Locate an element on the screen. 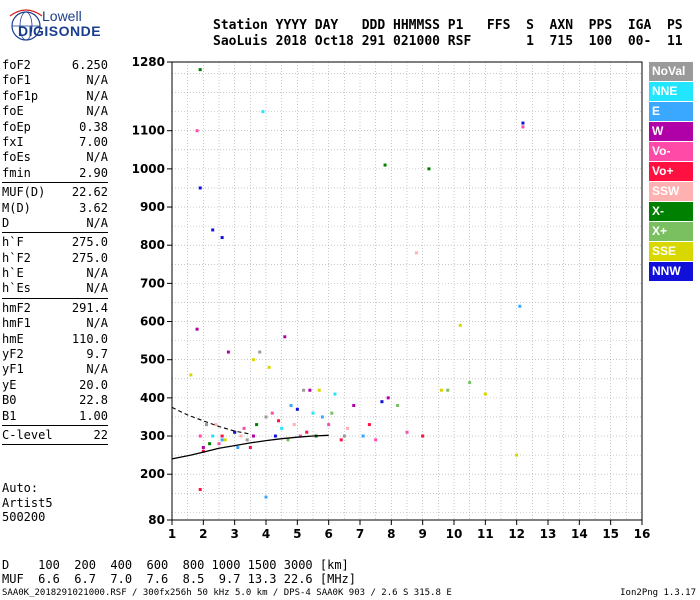 The image size is (700, 600). parameter-name: foF1 is located at coordinates (16, 80).